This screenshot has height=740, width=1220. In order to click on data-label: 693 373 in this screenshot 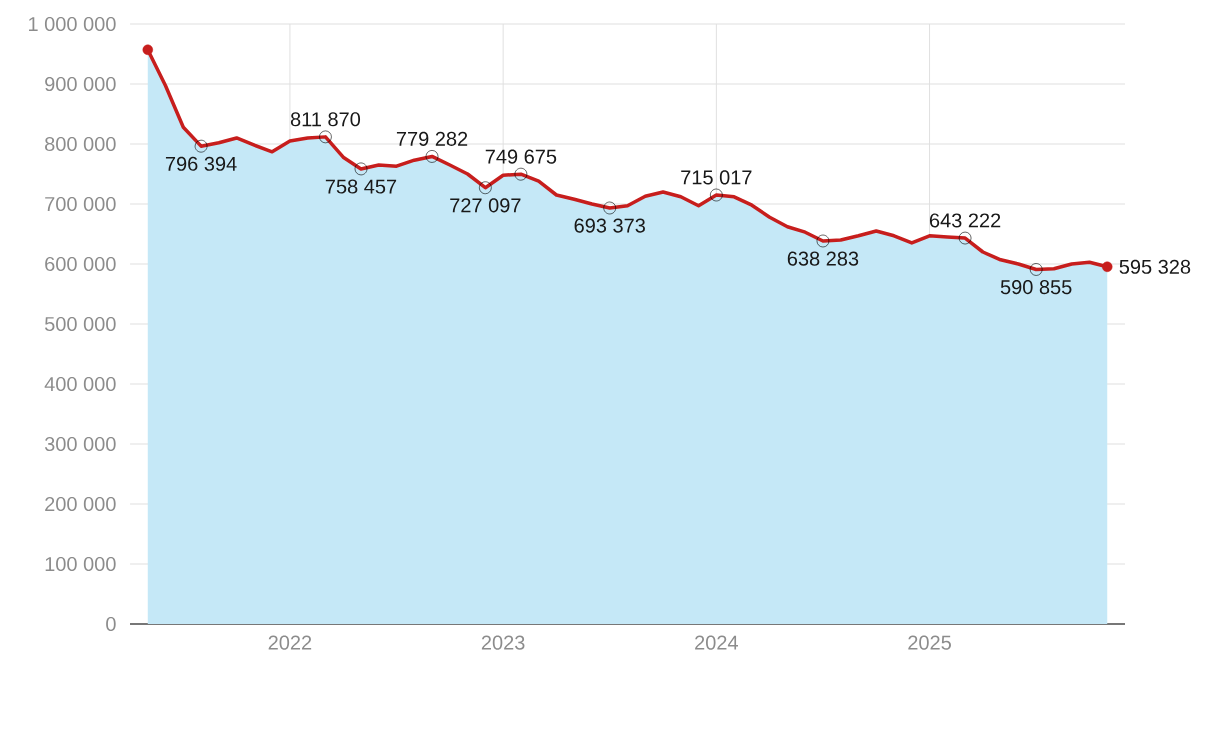, I will do `click(609, 225)`.